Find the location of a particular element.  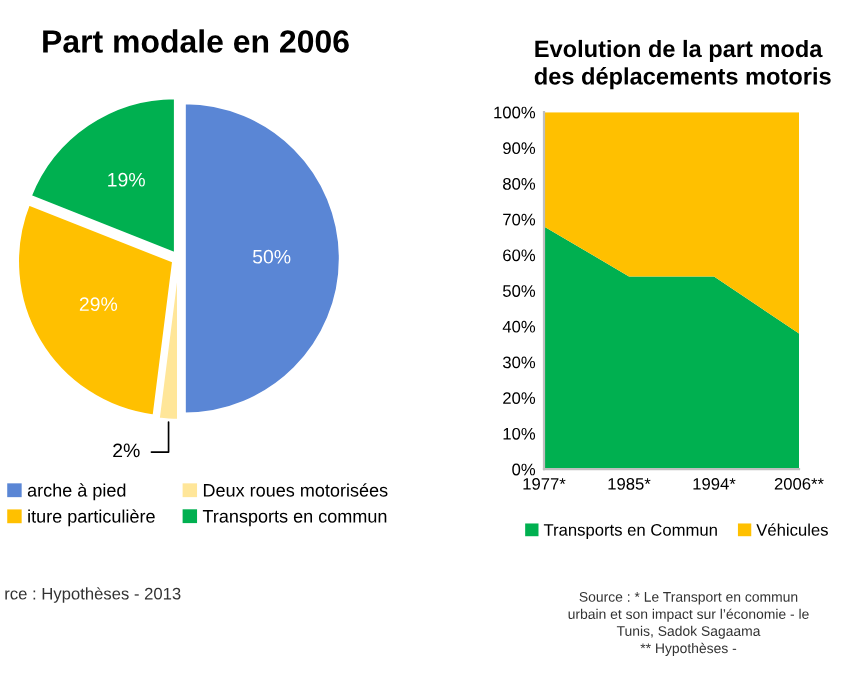

chart-title: Evolution de la part moda des déplacements motoris is located at coordinates (682, 64).